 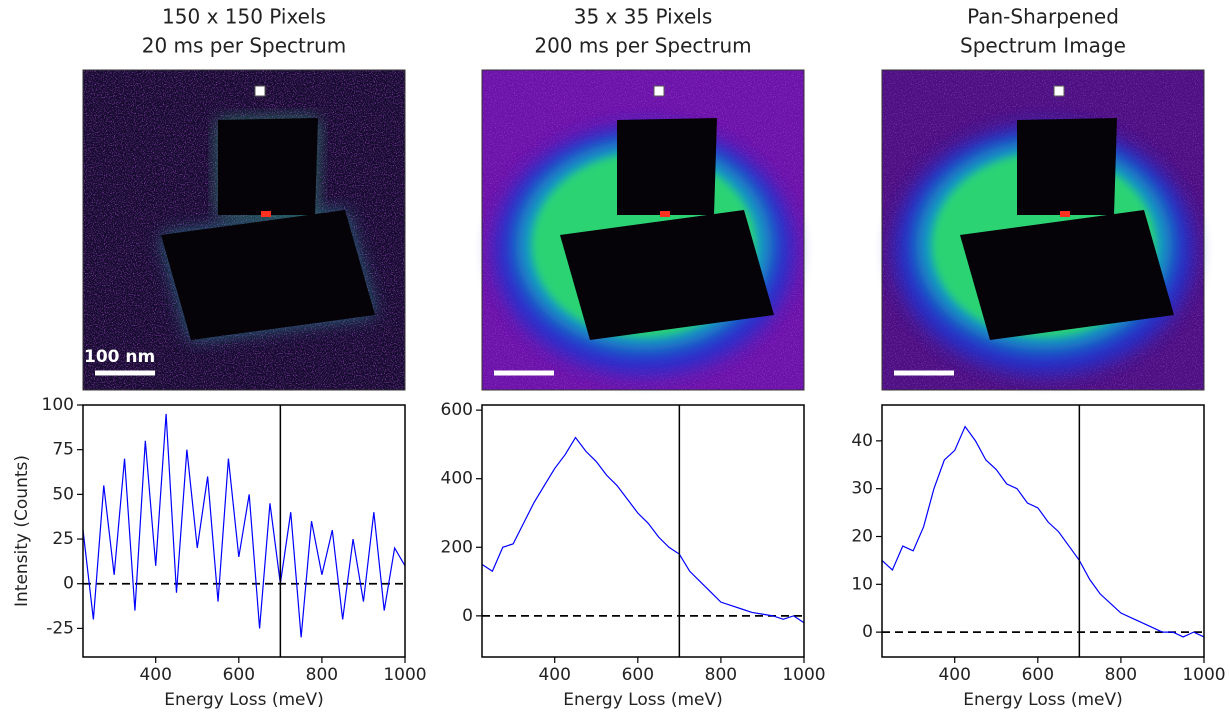 What do you see at coordinates (60, 628) in the screenshot?
I see `y-tick-label: -25` at bounding box center [60, 628].